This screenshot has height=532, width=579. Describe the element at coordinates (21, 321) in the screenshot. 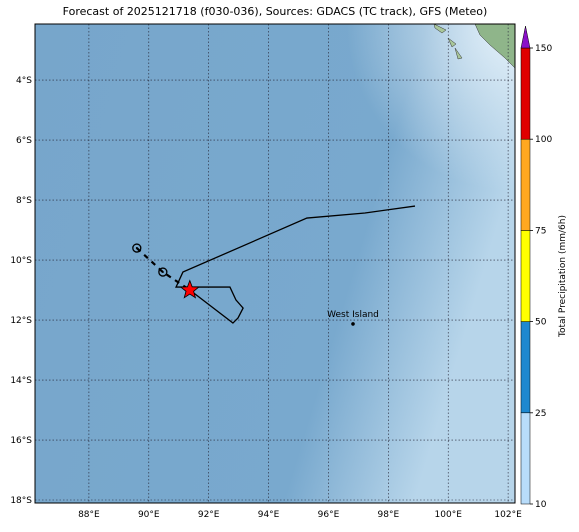

I see `lat-tick-label: 12°S` at that location.